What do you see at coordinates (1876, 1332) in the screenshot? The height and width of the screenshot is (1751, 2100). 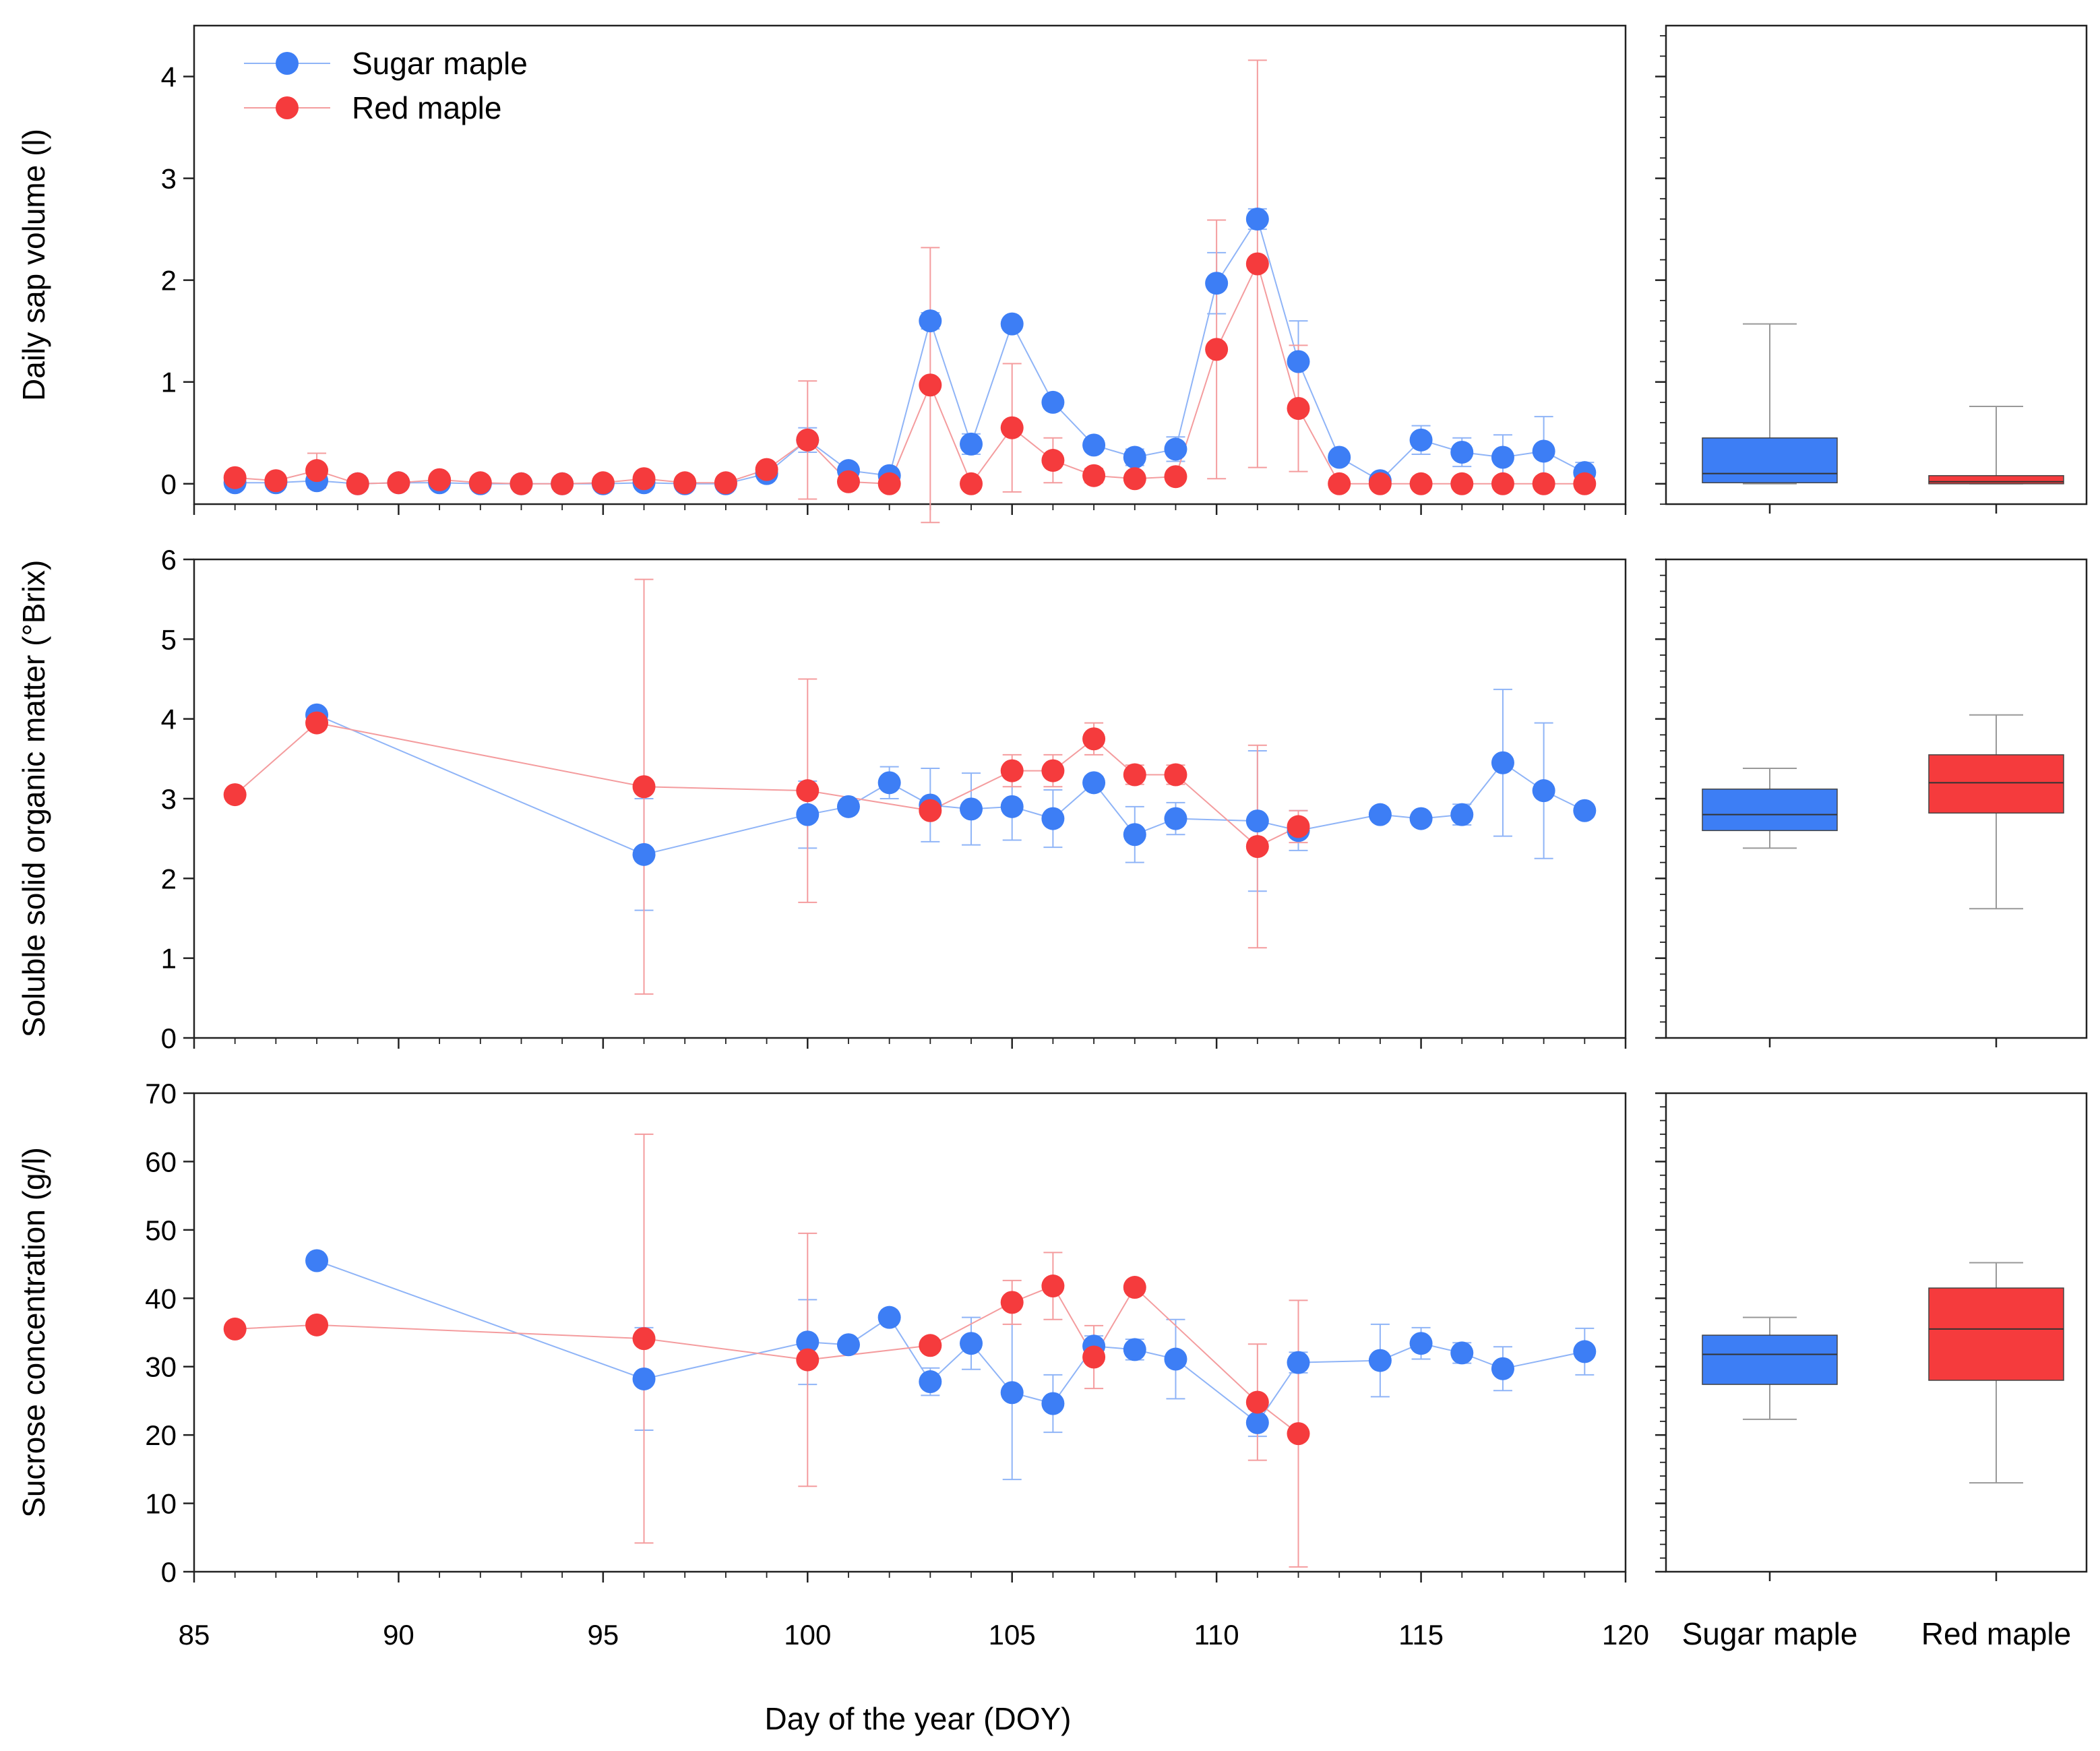 I see `boxplot-frame` at bounding box center [1876, 1332].